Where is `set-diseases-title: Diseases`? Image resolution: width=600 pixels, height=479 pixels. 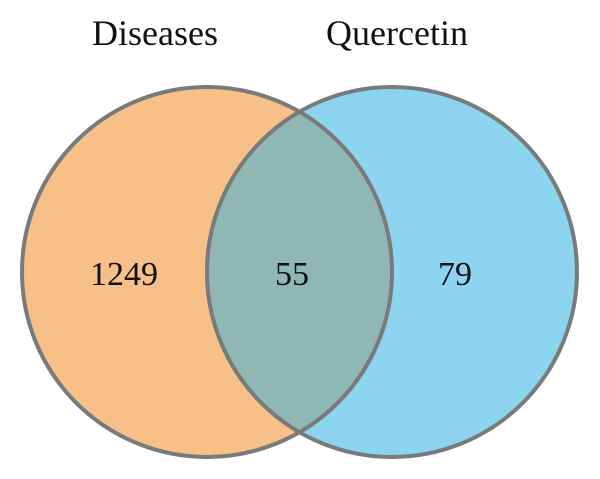
set-diseases-title: Diseases is located at coordinates (155, 33).